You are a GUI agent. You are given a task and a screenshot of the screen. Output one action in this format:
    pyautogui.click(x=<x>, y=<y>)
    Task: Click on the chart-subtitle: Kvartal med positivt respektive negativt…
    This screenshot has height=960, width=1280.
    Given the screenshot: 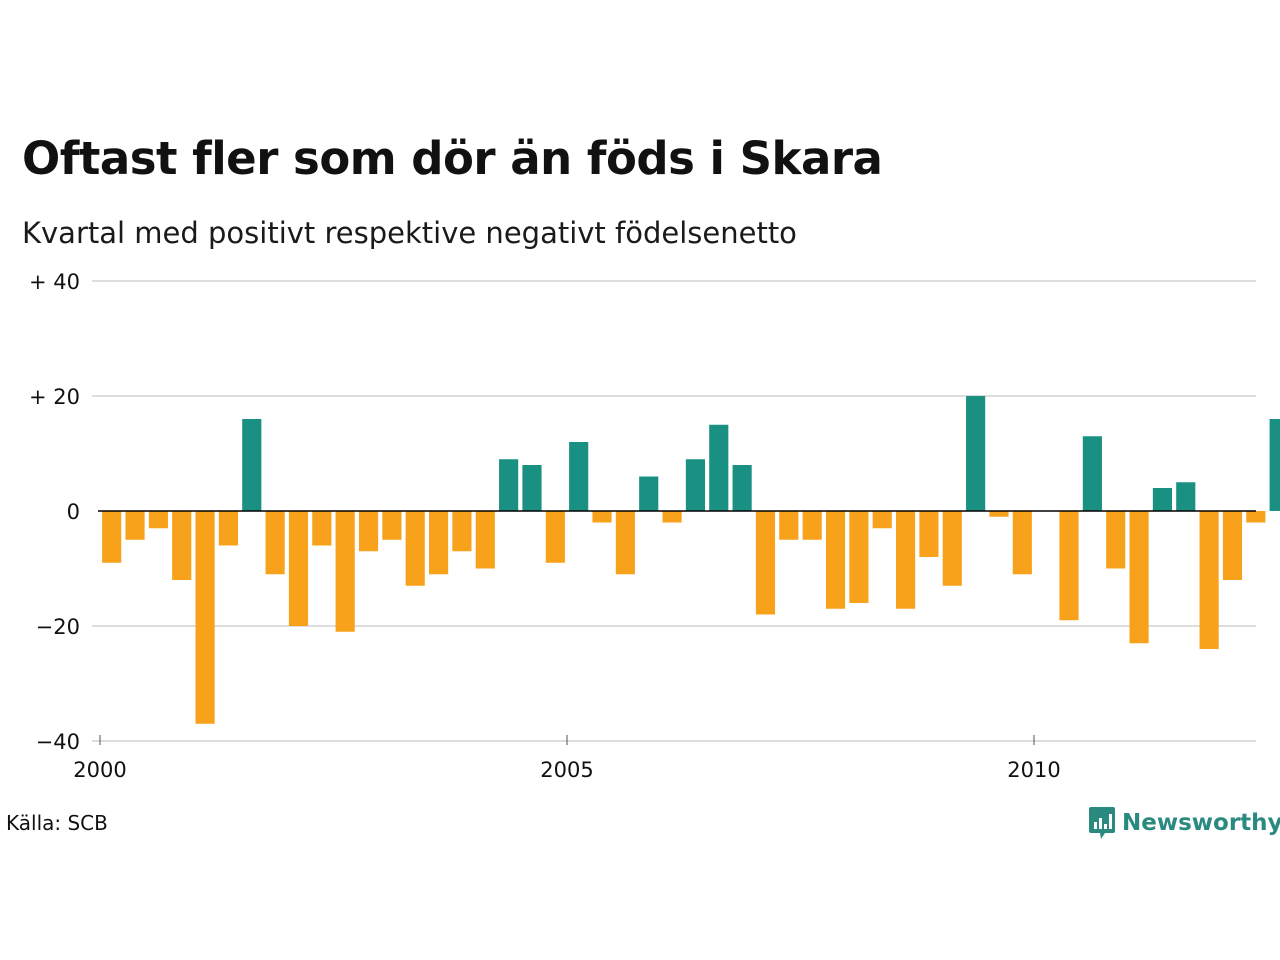 What is the action you would take?
    pyautogui.click(x=409, y=233)
    